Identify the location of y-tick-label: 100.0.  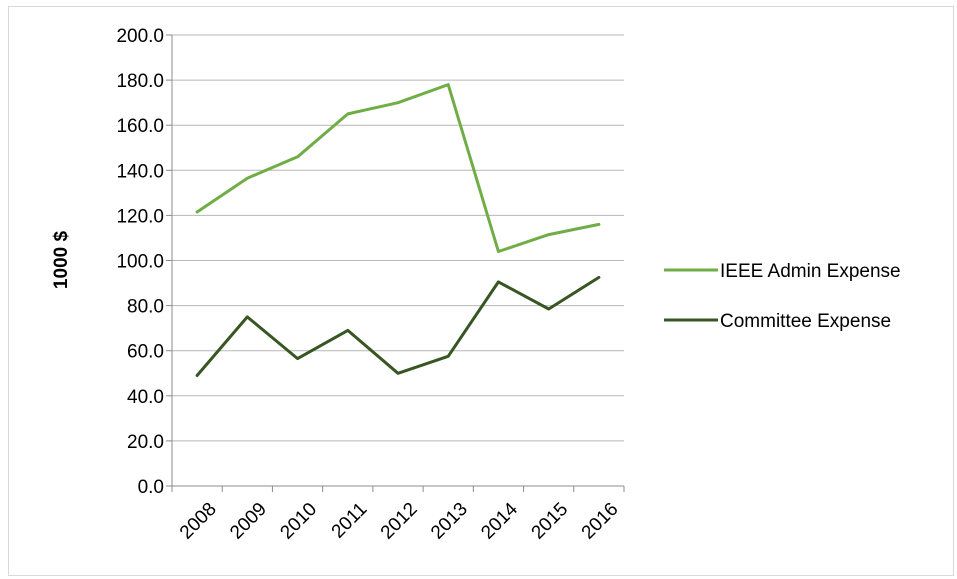
(140, 262).